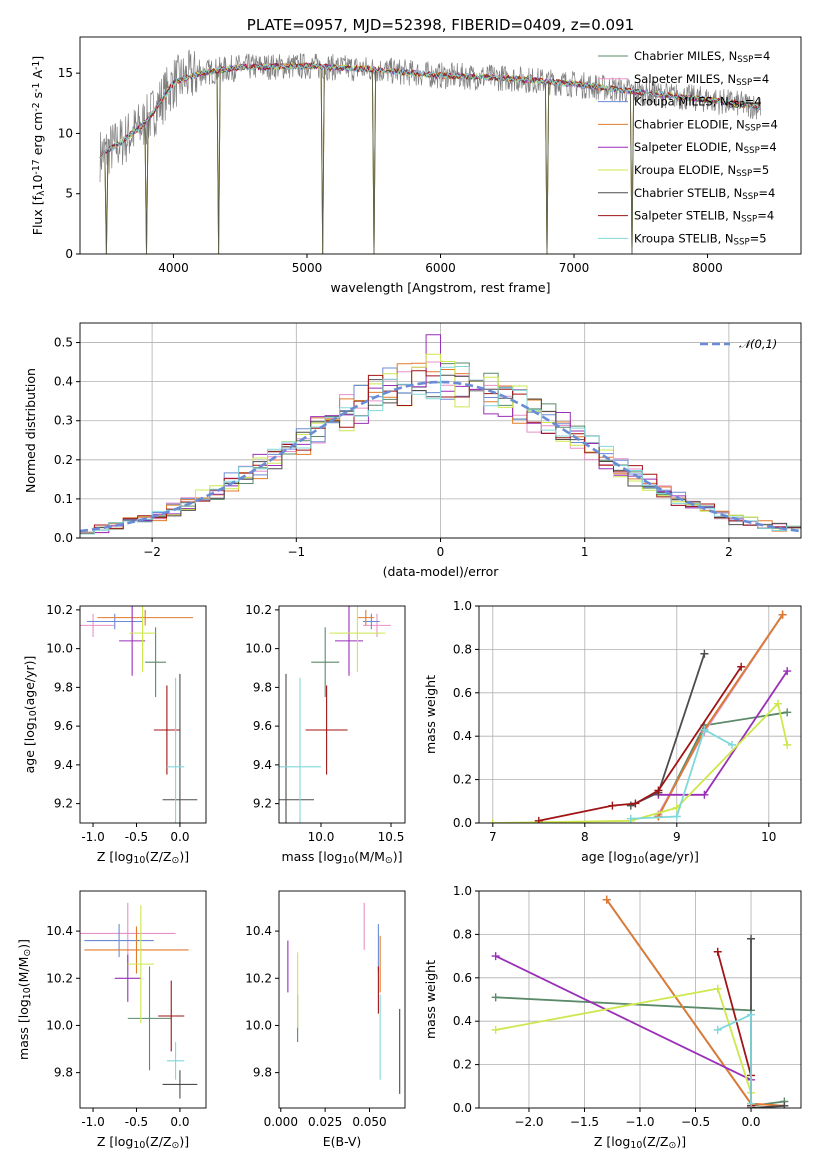 Image resolution: width=819 pixels, height=1170 pixels. I want to click on legend-label: Salpeter ELODIE, NSSP=4, so click(705, 148).